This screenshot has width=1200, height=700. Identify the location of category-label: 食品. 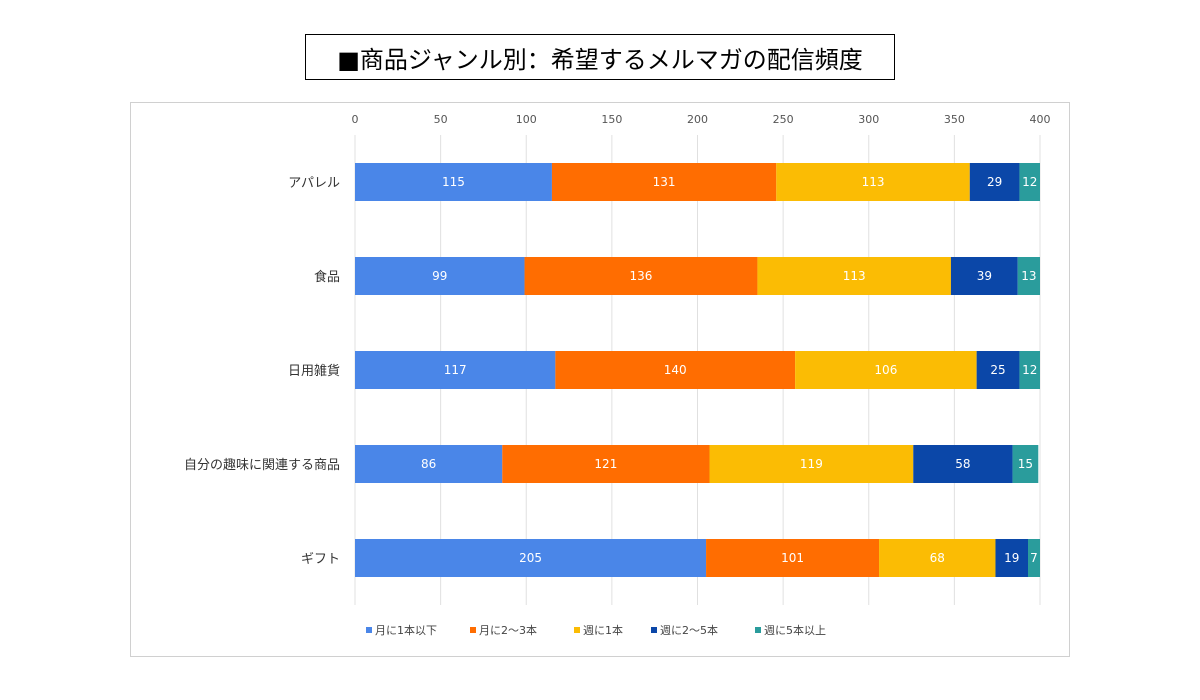
(327, 277).